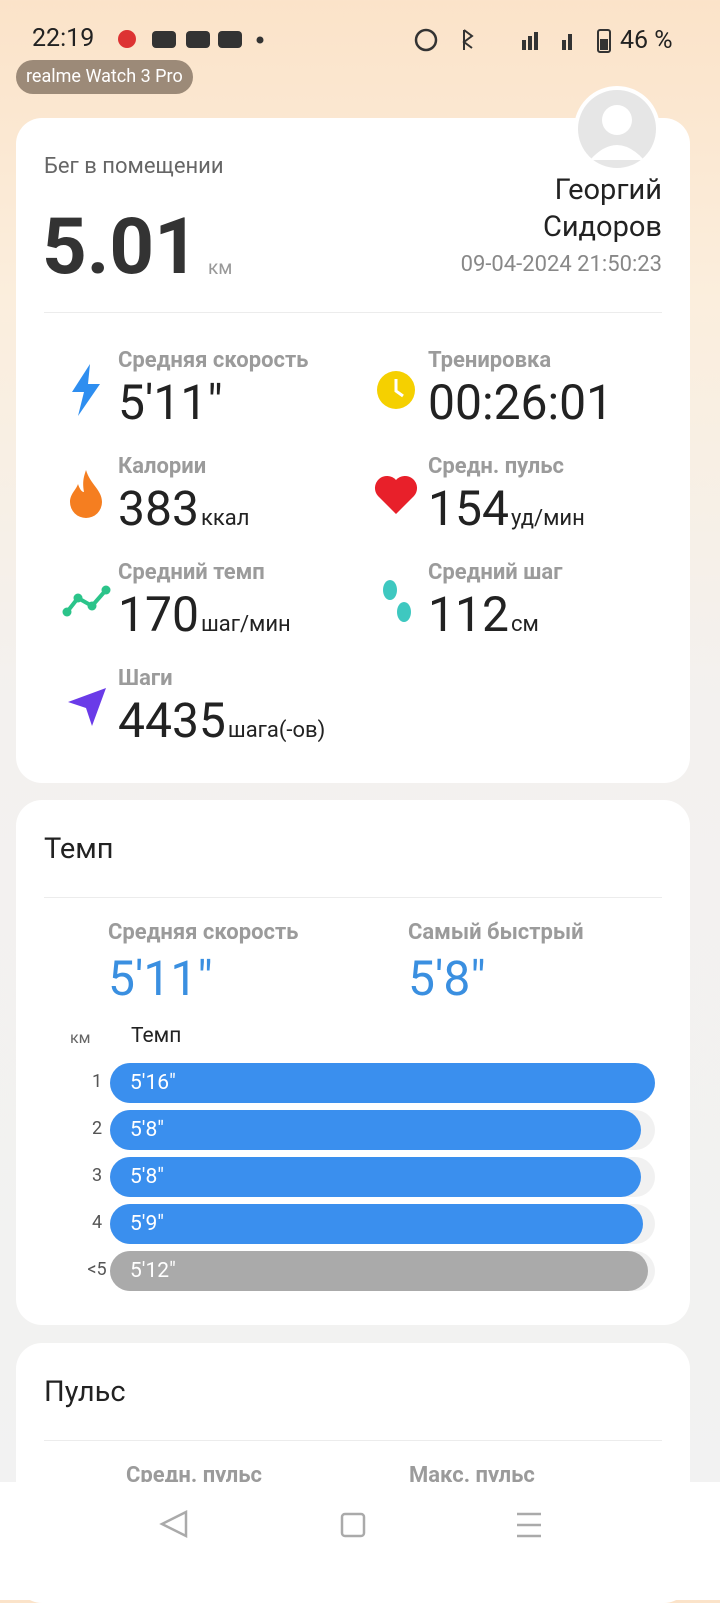 The height and width of the screenshot is (1603, 720). Describe the element at coordinates (495, 572) in the screenshot. I see `stat-label: Средний шаг` at that location.